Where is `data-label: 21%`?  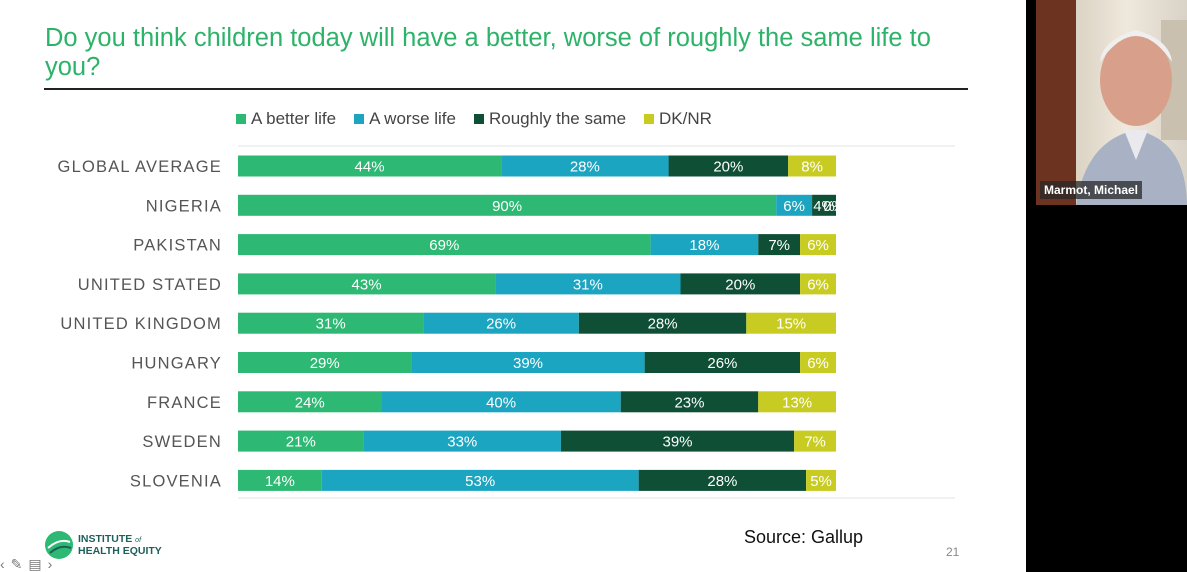 data-label: 21% is located at coordinates (301, 442).